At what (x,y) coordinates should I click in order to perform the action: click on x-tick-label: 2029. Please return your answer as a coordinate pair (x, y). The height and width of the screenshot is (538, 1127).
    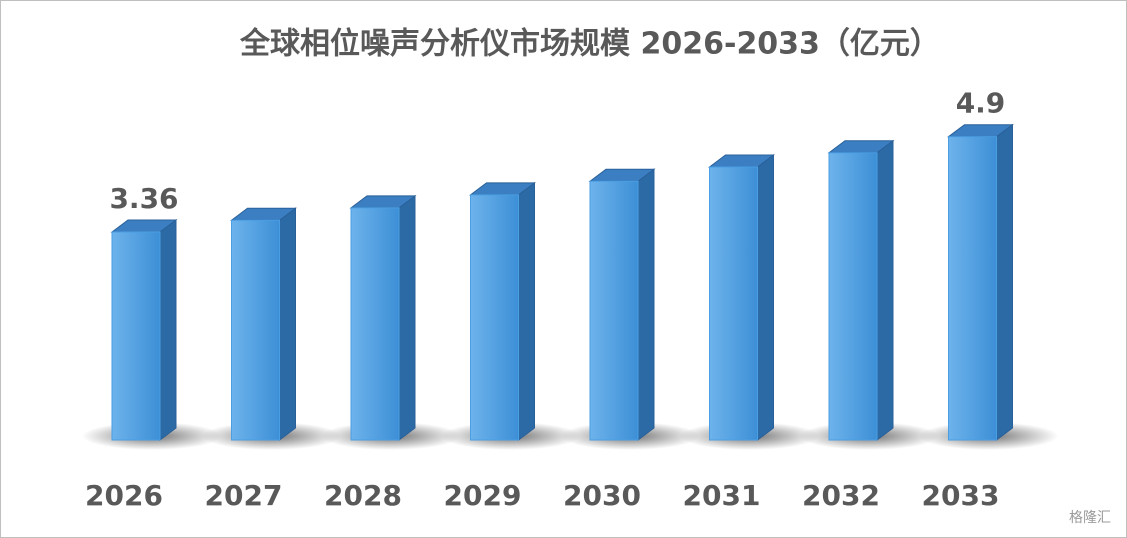
    Looking at the image, I should click on (483, 495).